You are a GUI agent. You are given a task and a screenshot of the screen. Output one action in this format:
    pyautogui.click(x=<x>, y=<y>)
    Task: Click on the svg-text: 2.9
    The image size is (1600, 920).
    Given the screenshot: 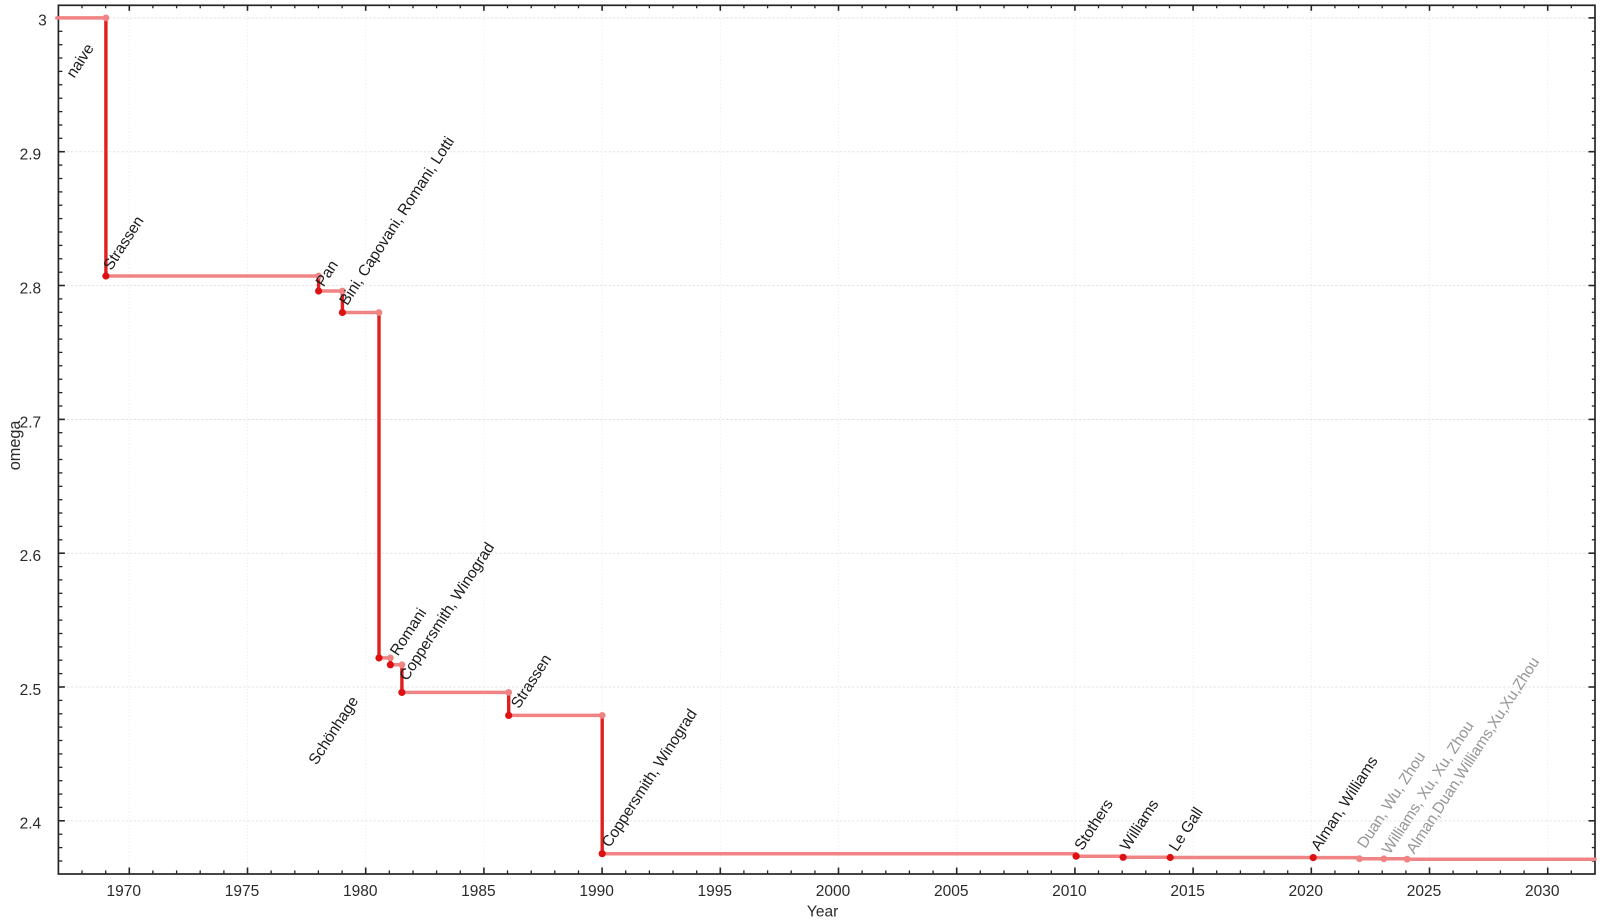 What is the action you would take?
    pyautogui.click(x=31, y=155)
    